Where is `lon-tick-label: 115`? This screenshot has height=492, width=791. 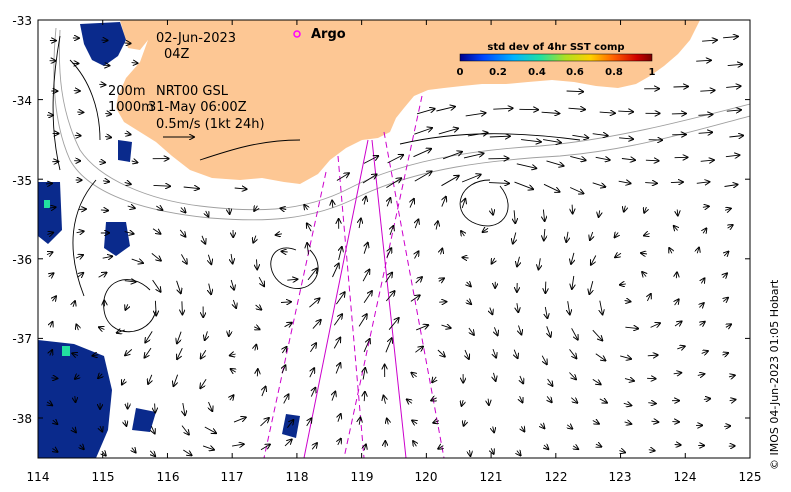
lon-tick-label: 115 is located at coordinates (103, 477).